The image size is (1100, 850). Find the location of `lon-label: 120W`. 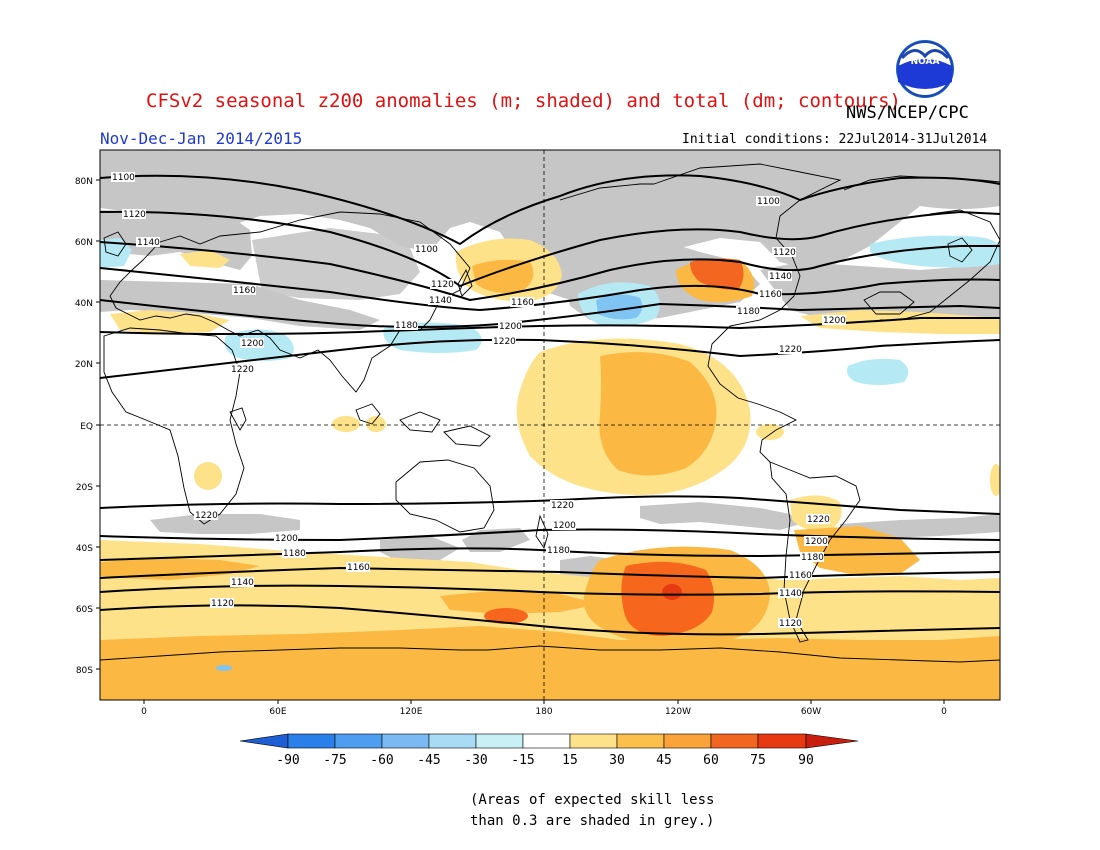

lon-label: 120W is located at coordinates (678, 712).